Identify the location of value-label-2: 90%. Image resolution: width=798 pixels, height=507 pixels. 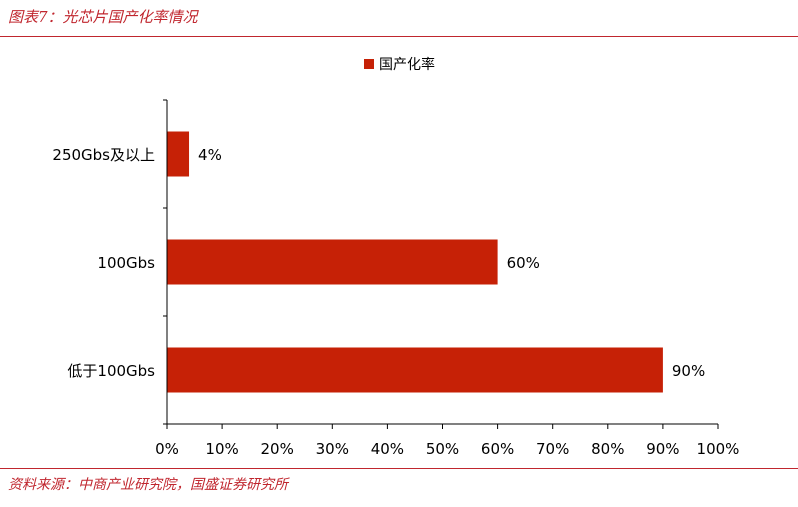
(688, 371).